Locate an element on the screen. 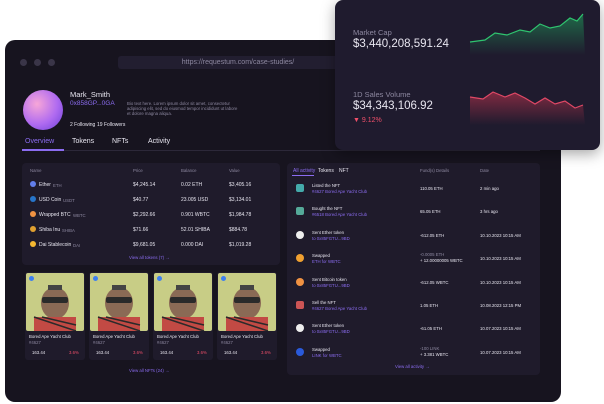 Image resolution: width=604 pixels, height=404 pixels. activity-date: 3 hrs ago is located at coordinates (489, 212).